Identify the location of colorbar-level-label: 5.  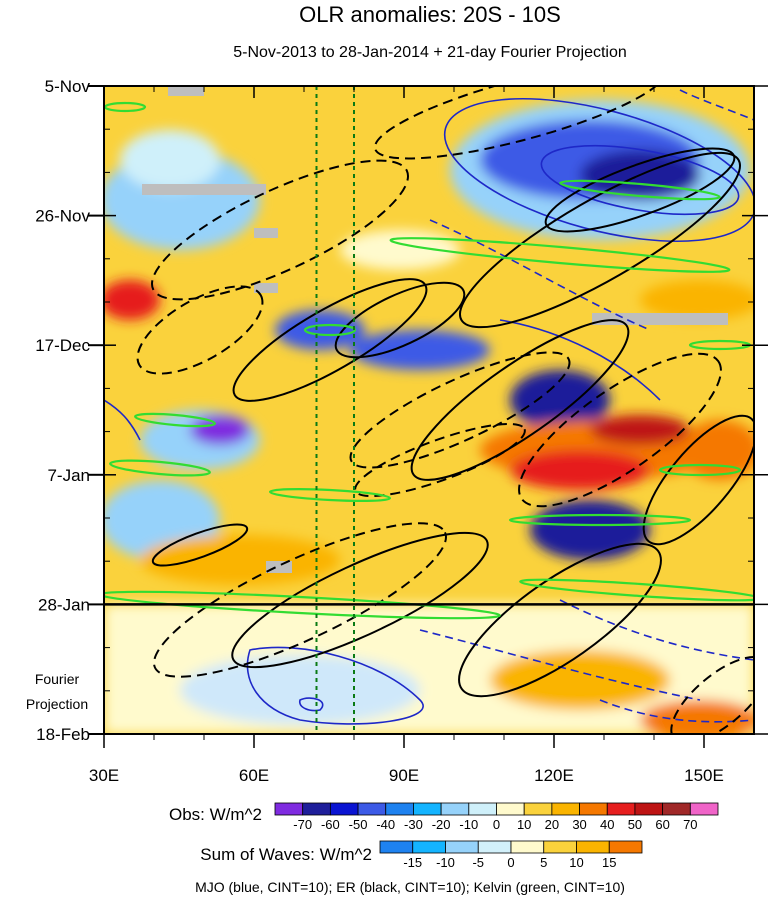
(543, 862).